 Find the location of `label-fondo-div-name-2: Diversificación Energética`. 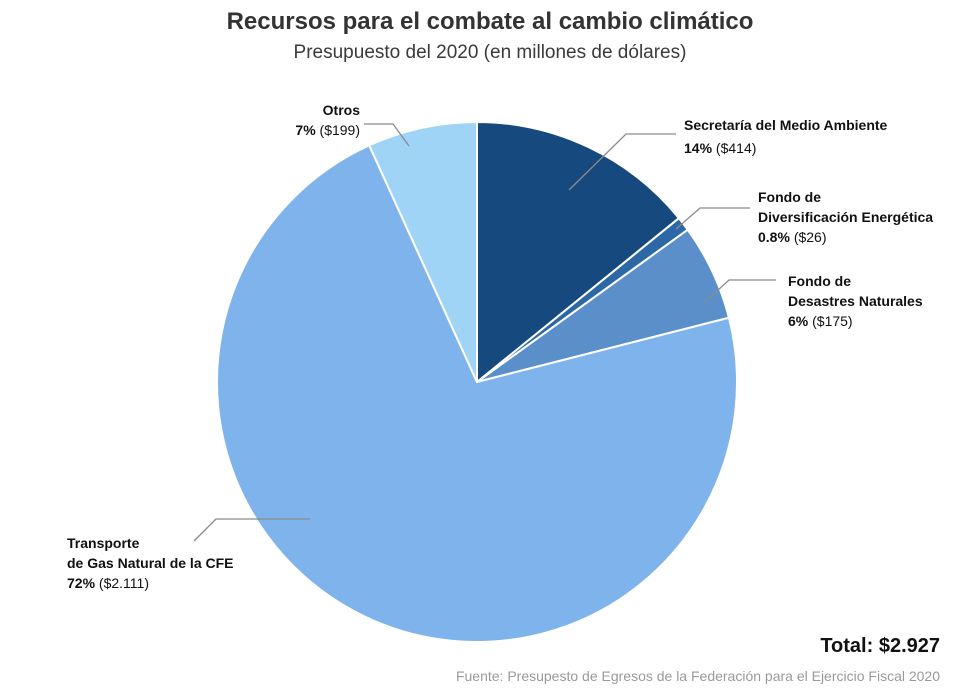

label-fondo-div-name-2: Diversificación Energética is located at coordinates (846, 217).